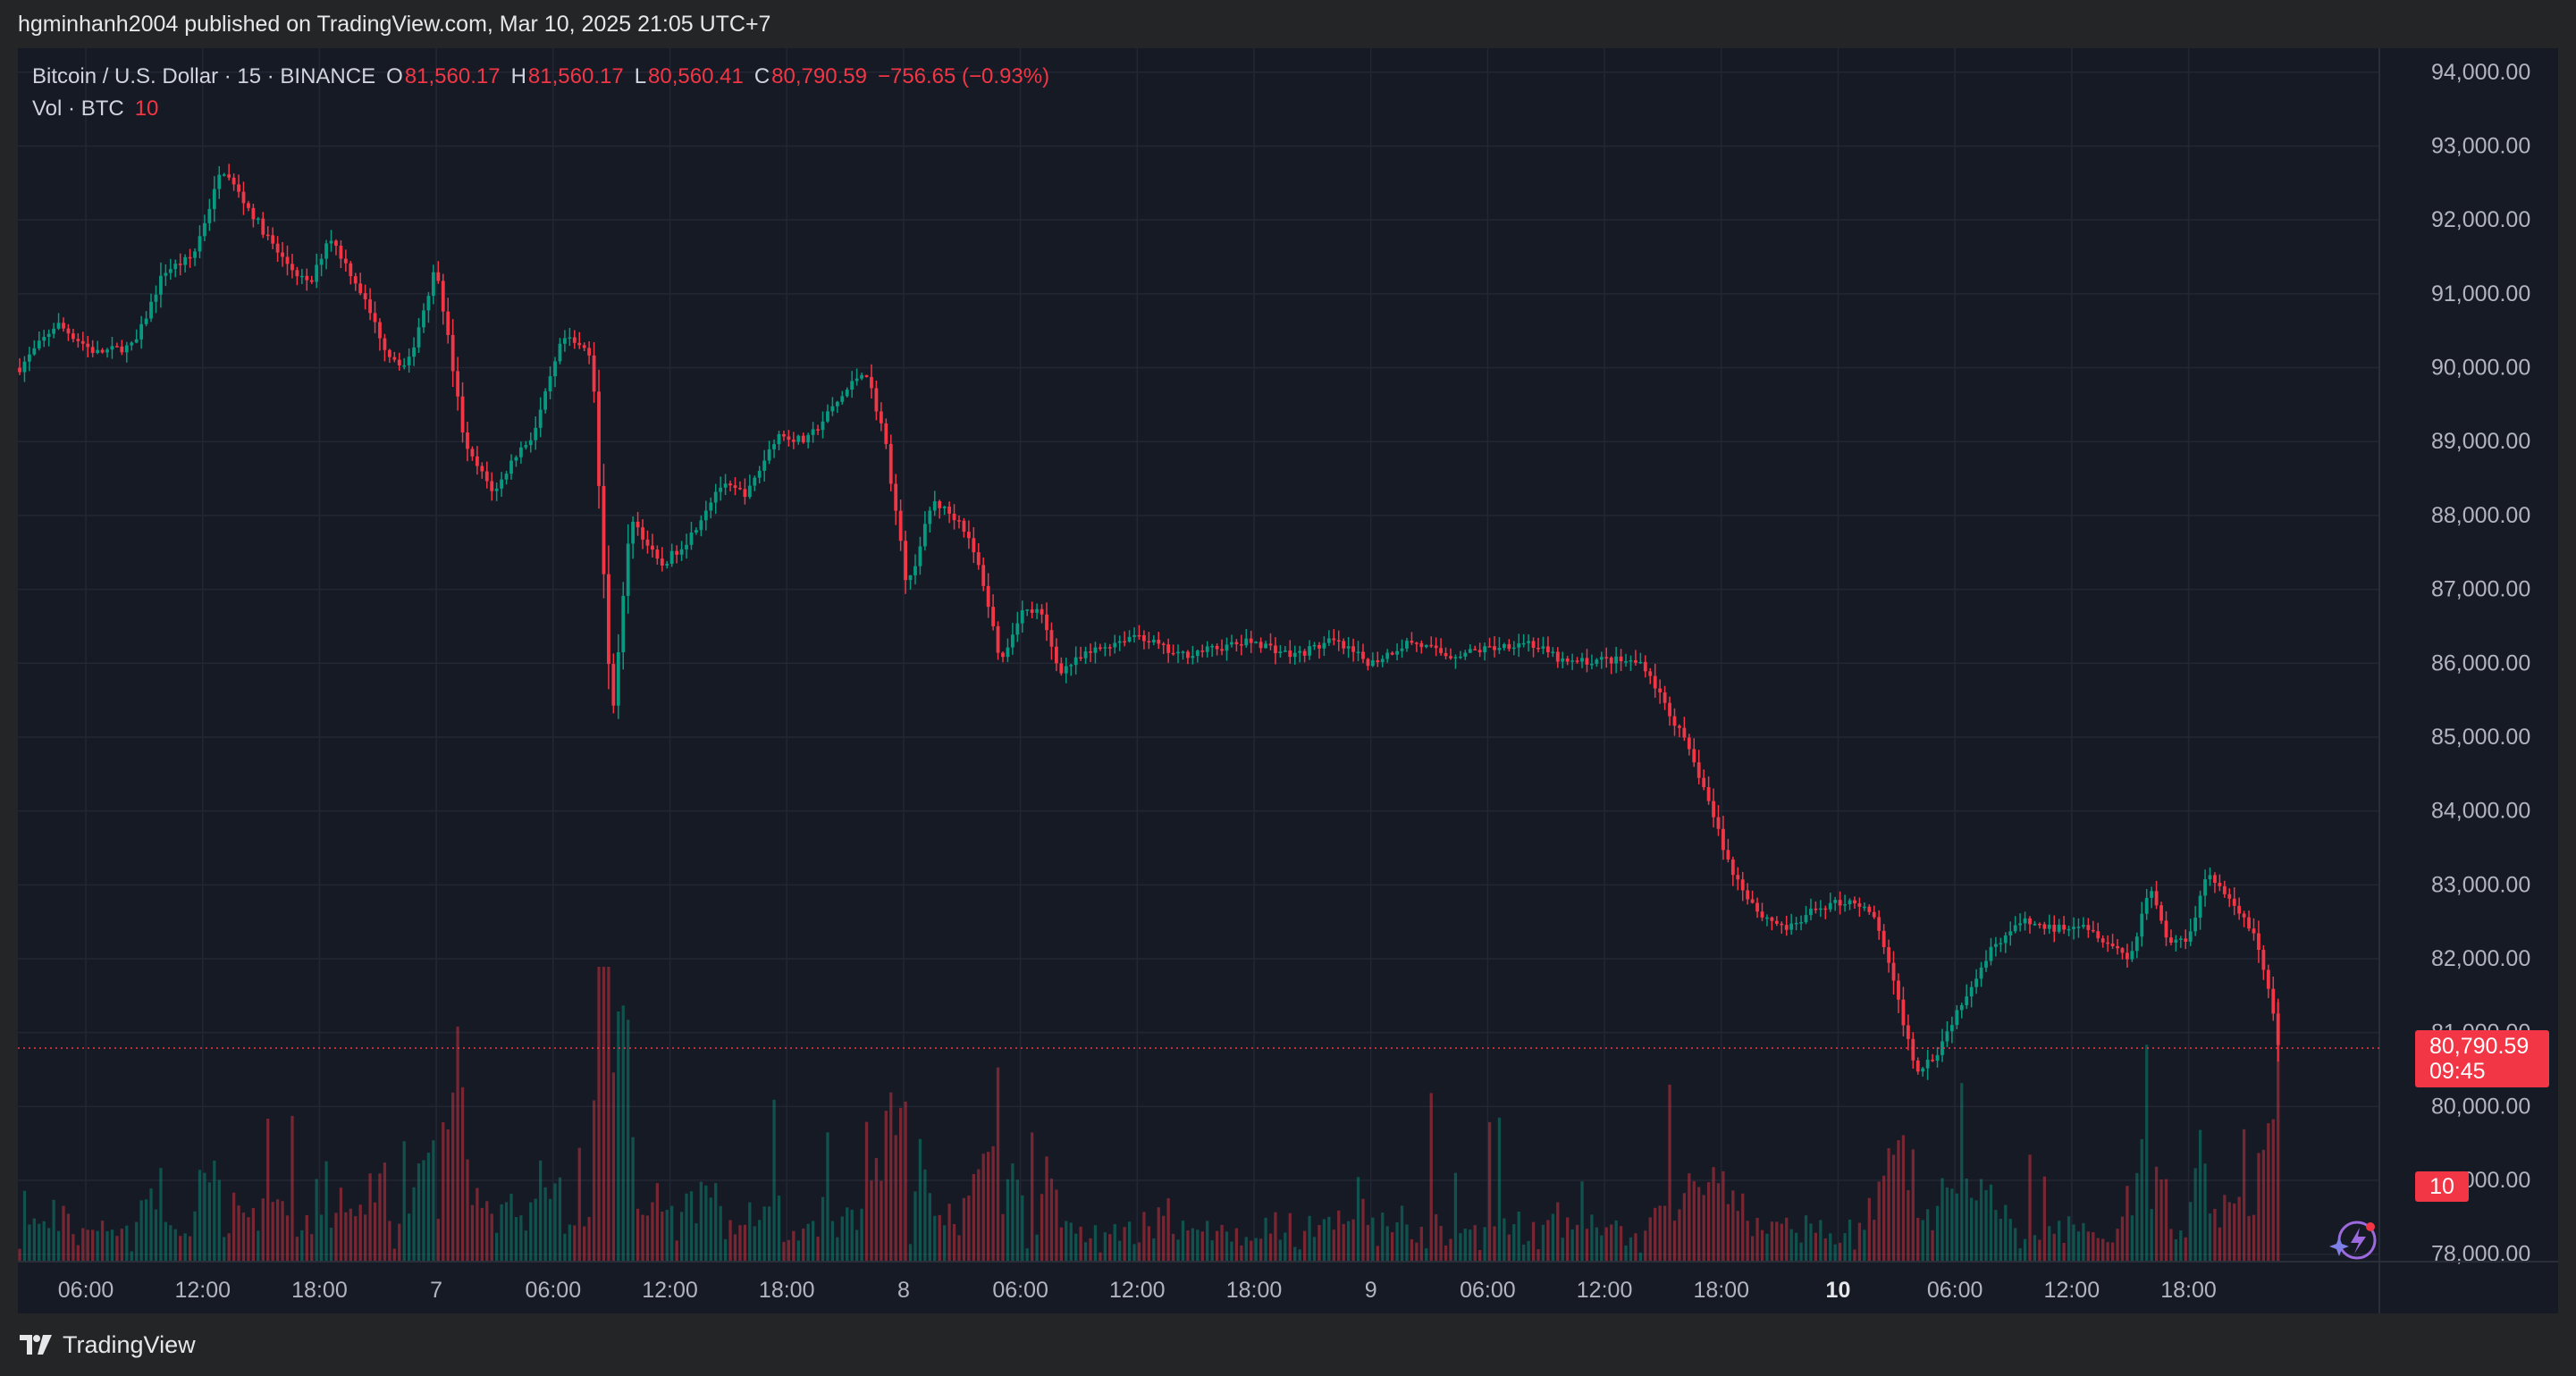 This screenshot has width=2576, height=1376. I want to click on footer-brand: TradingView, so click(130, 1344).